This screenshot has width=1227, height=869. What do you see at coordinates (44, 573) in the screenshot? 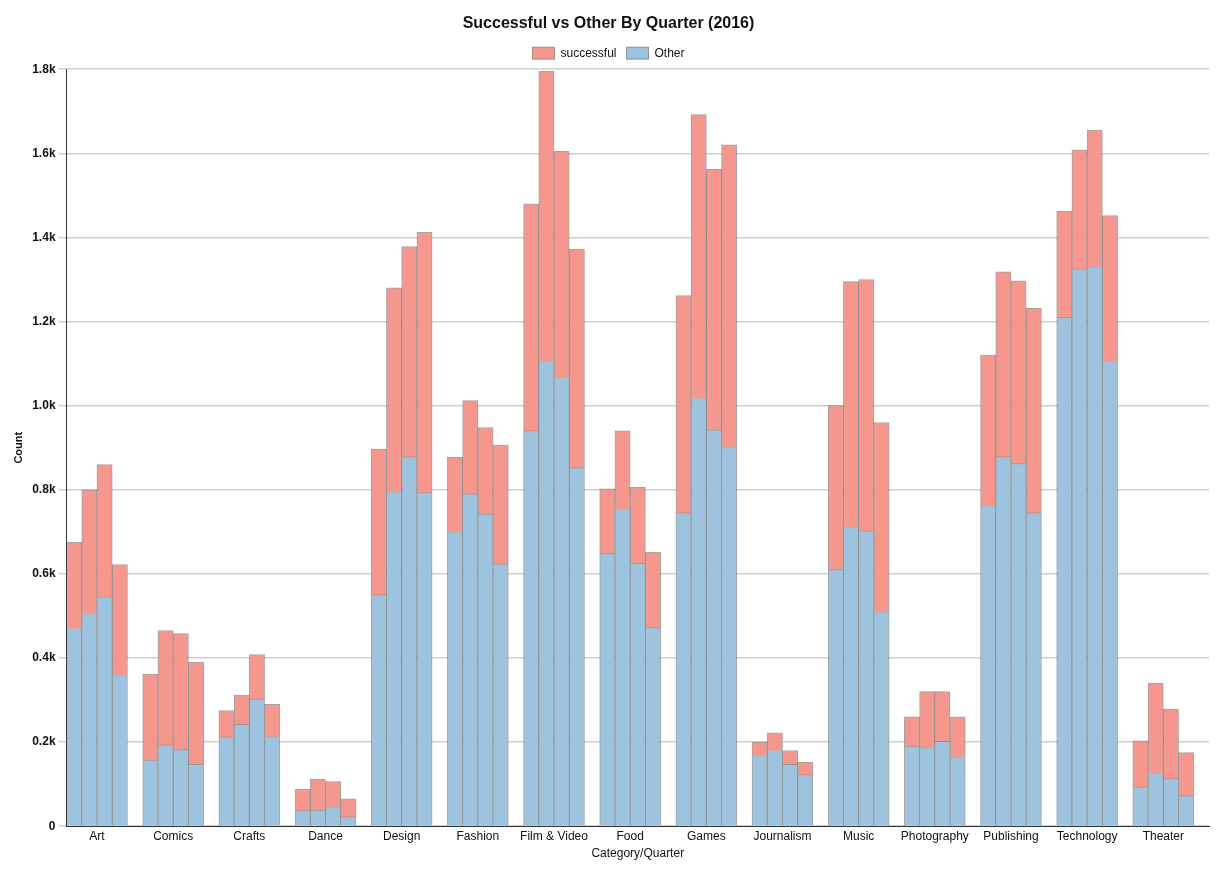
I see `y-tick-label: 0.6k` at bounding box center [44, 573].